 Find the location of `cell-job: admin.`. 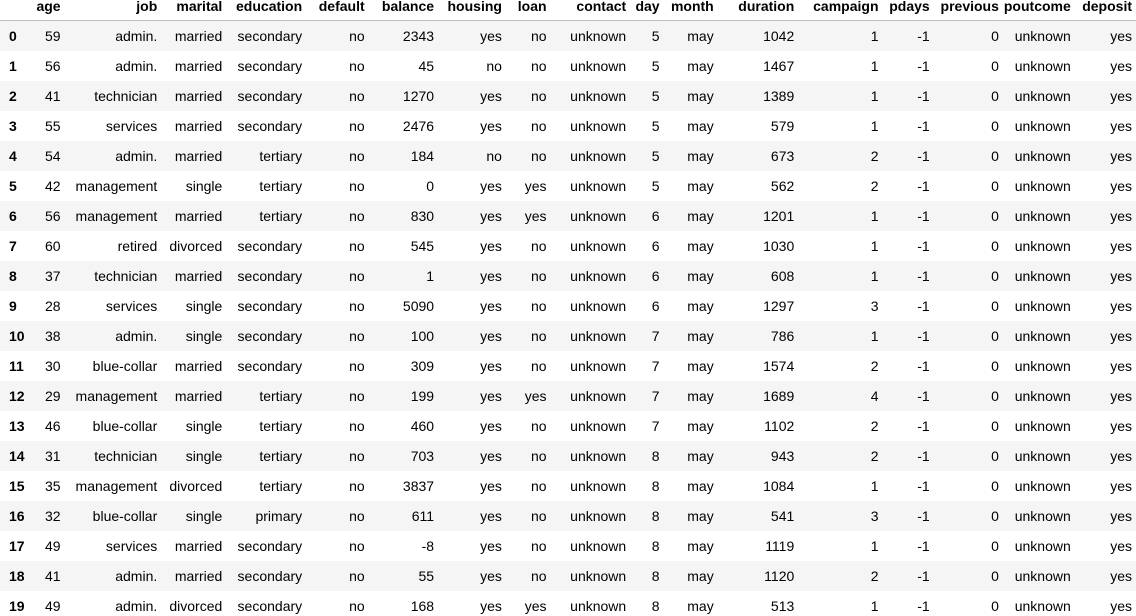

cell-job: admin. is located at coordinates (136, 65).